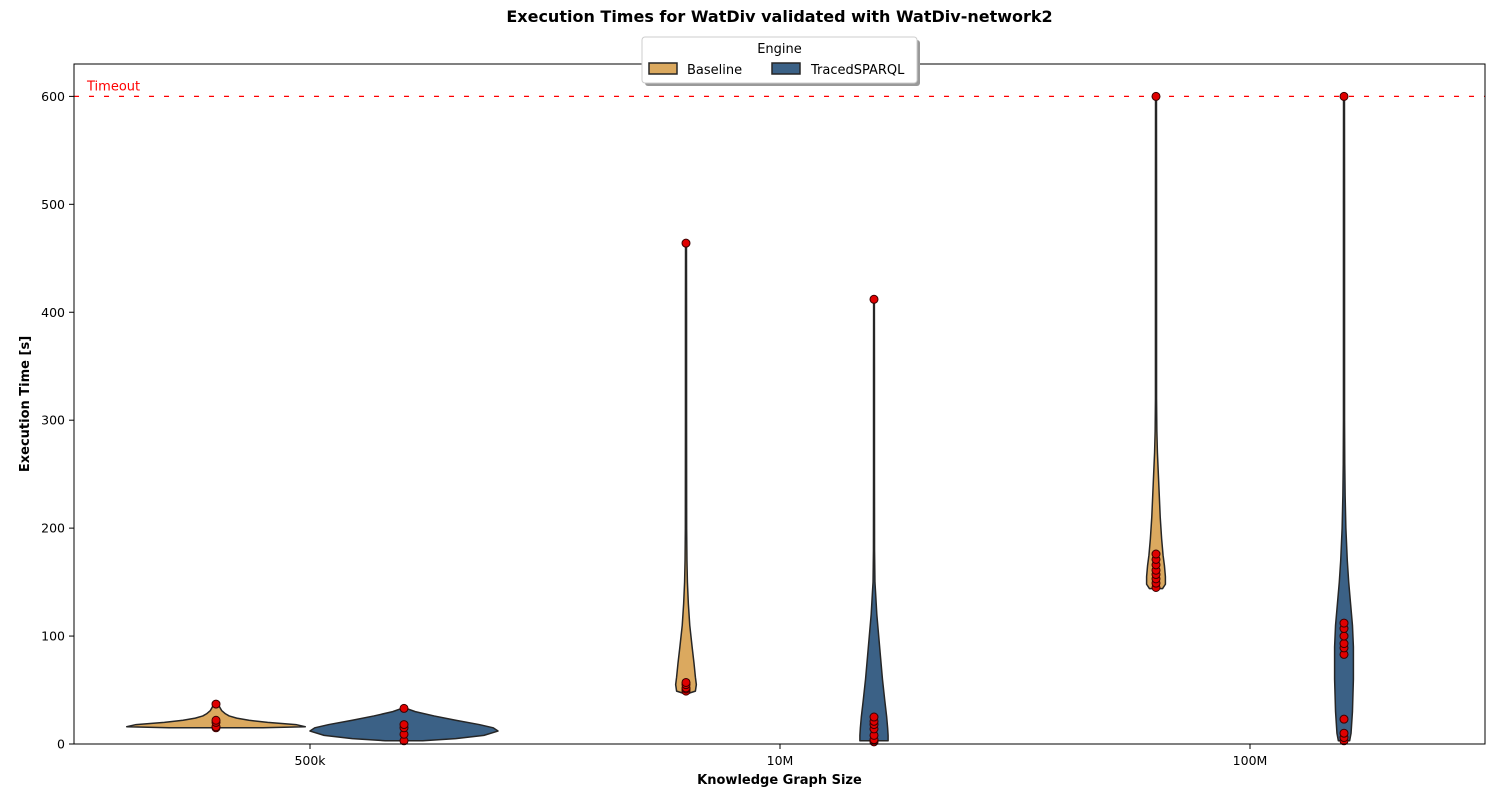  Describe the element at coordinates (53, 636) in the screenshot. I see `y-tick-label-100: 100` at that location.